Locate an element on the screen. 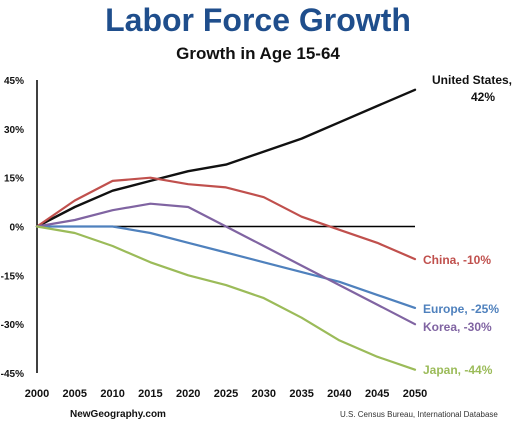 Image resolution: width=516 pixels, height=427 pixels. chart-title: Labor Force Growth is located at coordinates (258, 20).